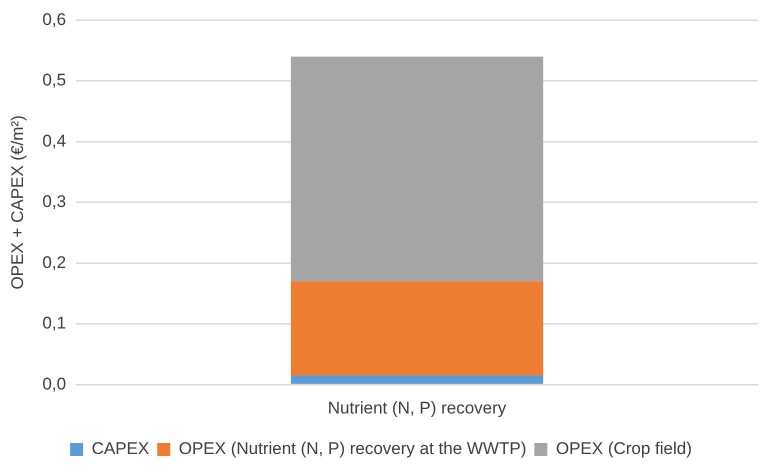 The width and height of the screenshot is (782, 470). Describe the element at coordinates (352, 448) in the screenshot. I see `legend-label: OPEX (Nutrient (N, P) recovery at the WWTP)` at that location.